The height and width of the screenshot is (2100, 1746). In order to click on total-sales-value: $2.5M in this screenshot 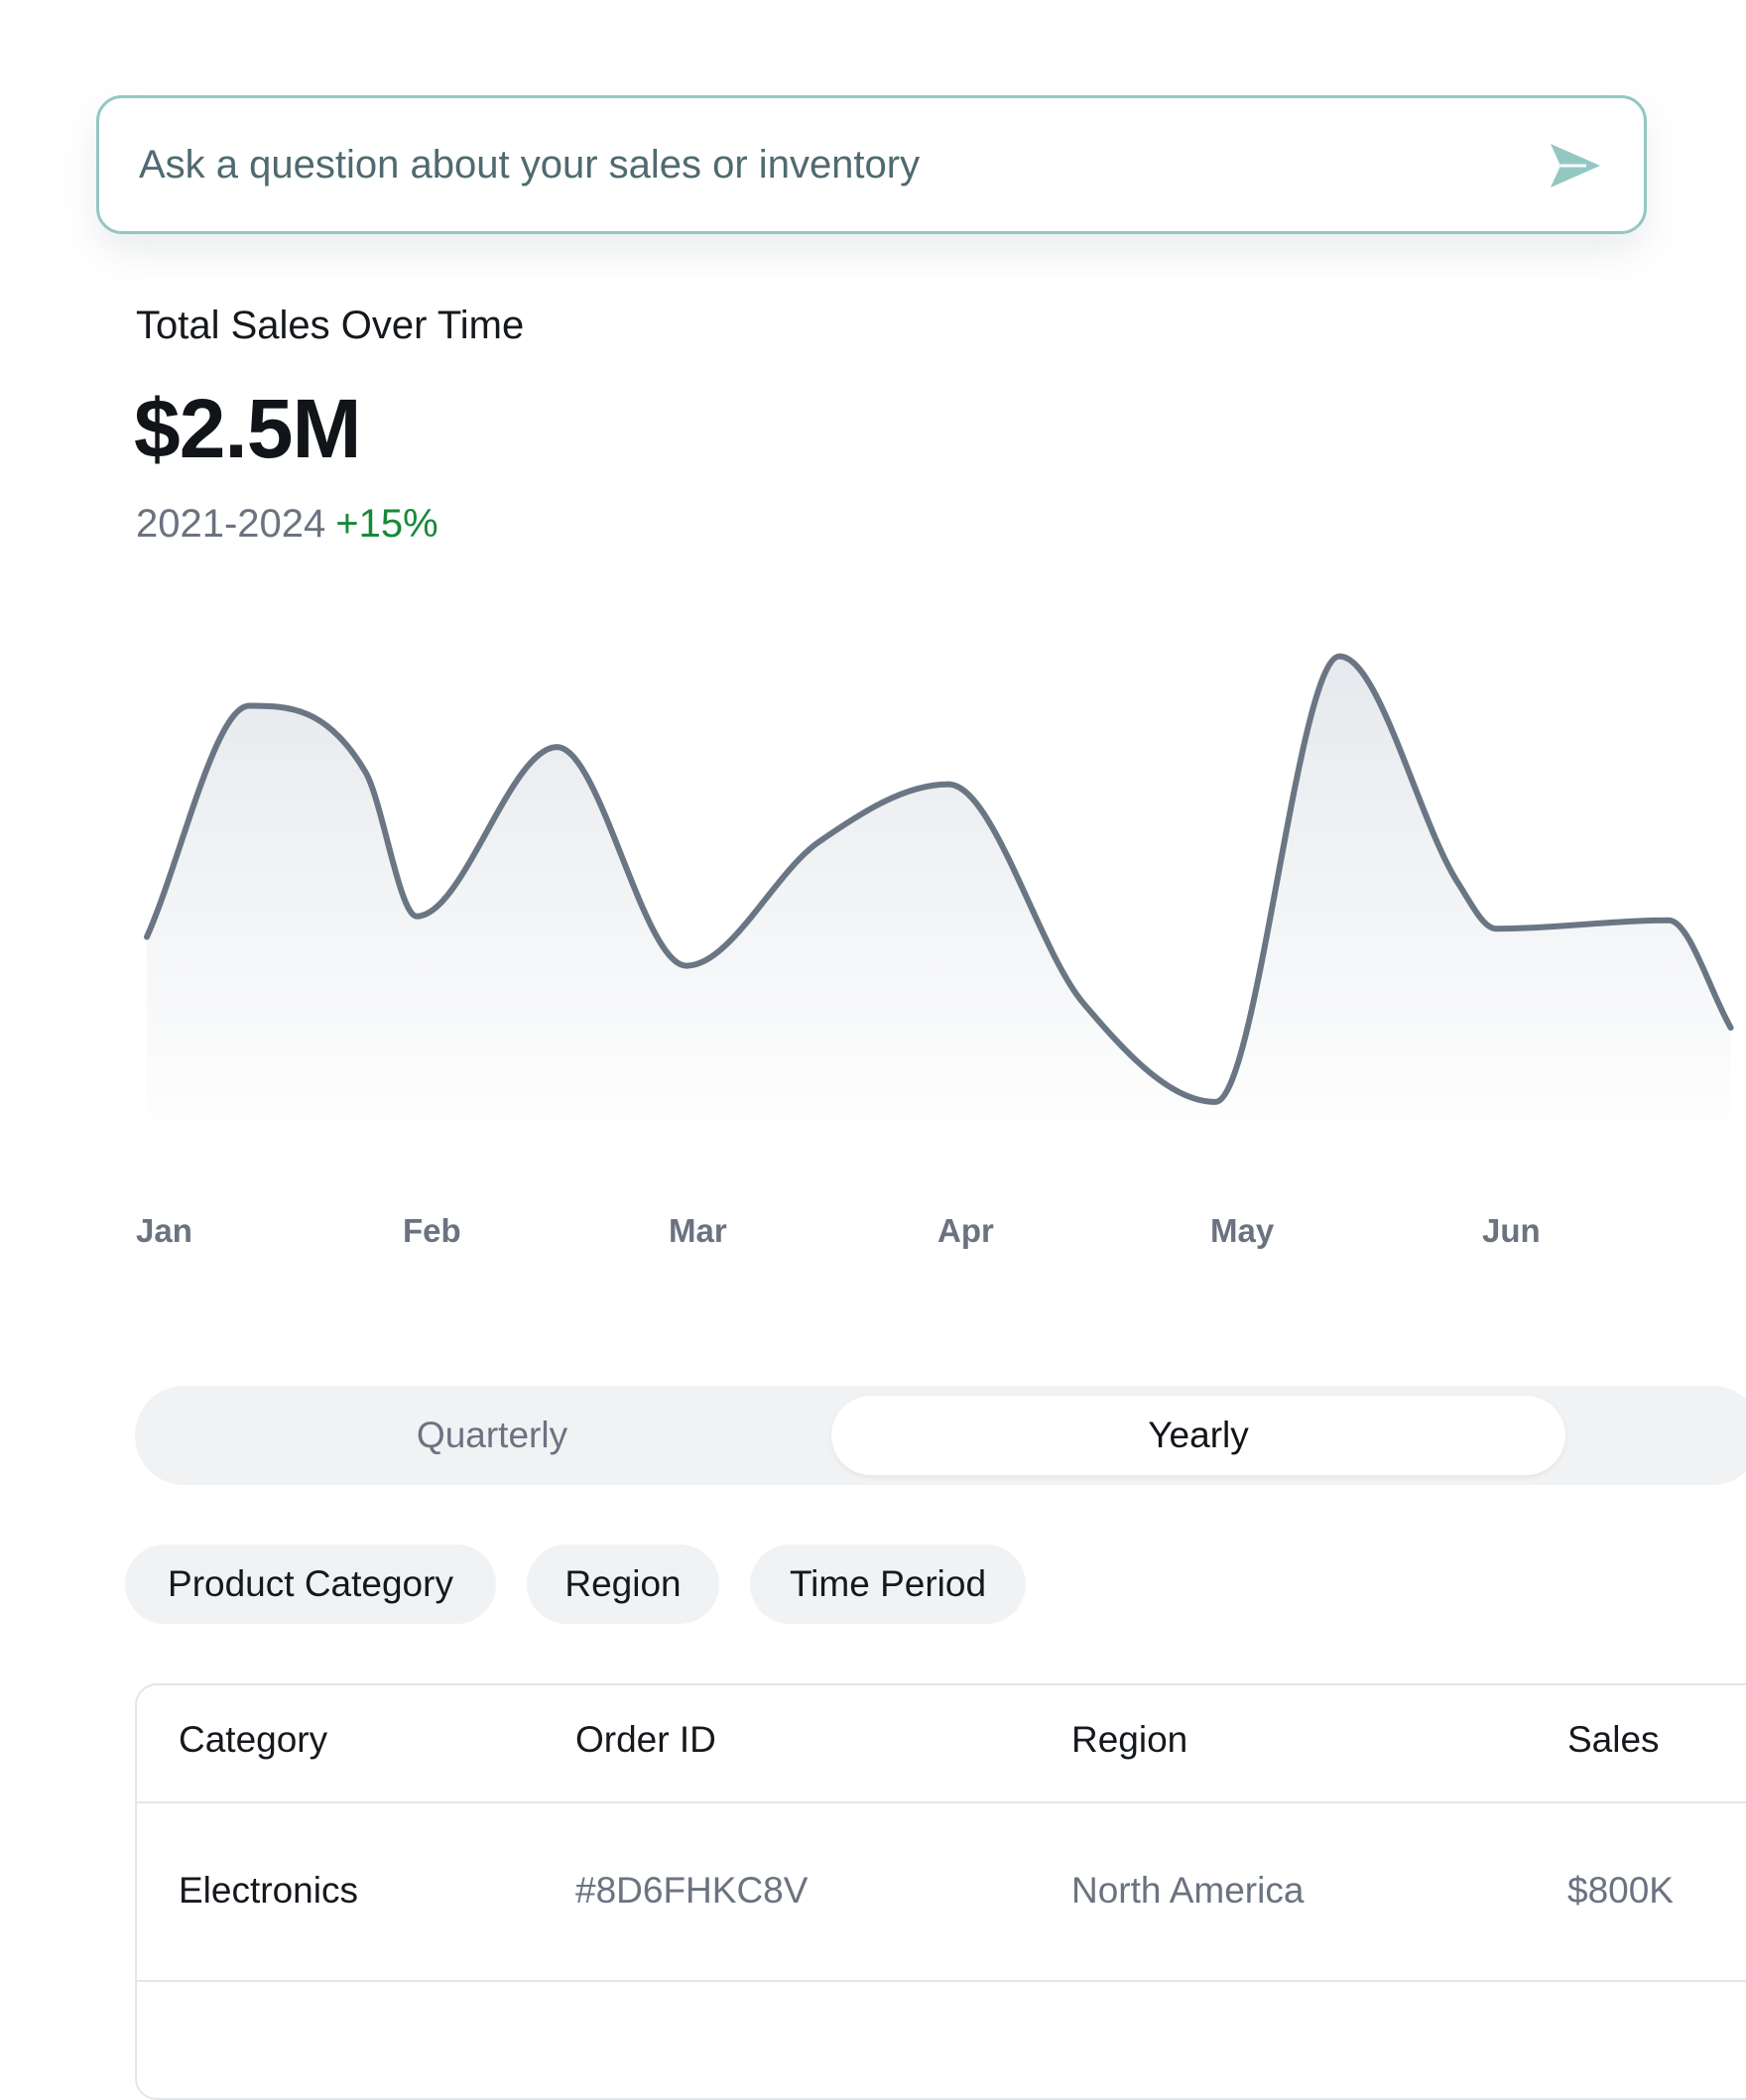, I will do `click(247, 429)`.